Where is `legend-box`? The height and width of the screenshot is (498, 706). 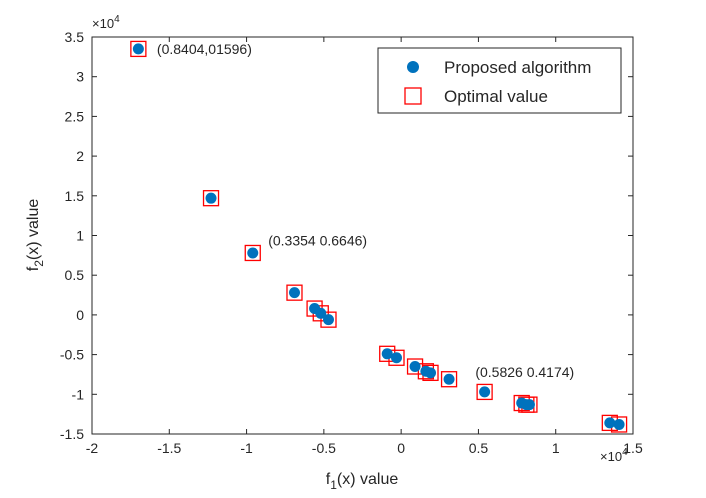 legend-box is located at coordinates (499, 80).